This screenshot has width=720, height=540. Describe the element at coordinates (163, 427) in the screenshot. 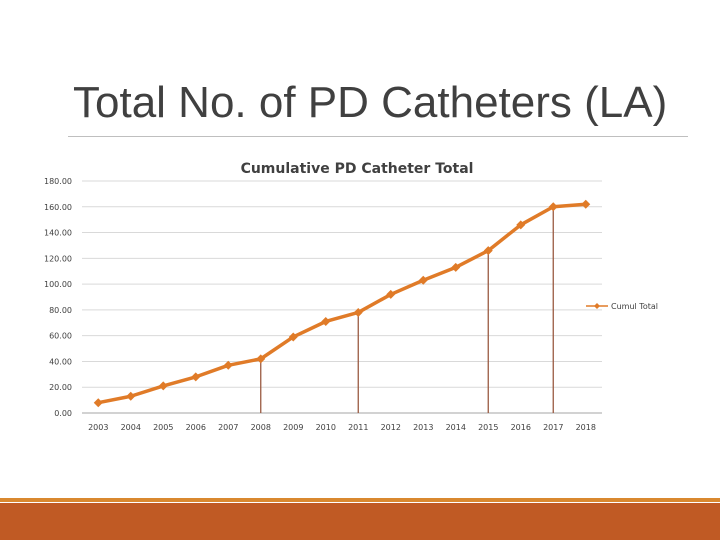

I see `x-tick-label: 2005` at that location.